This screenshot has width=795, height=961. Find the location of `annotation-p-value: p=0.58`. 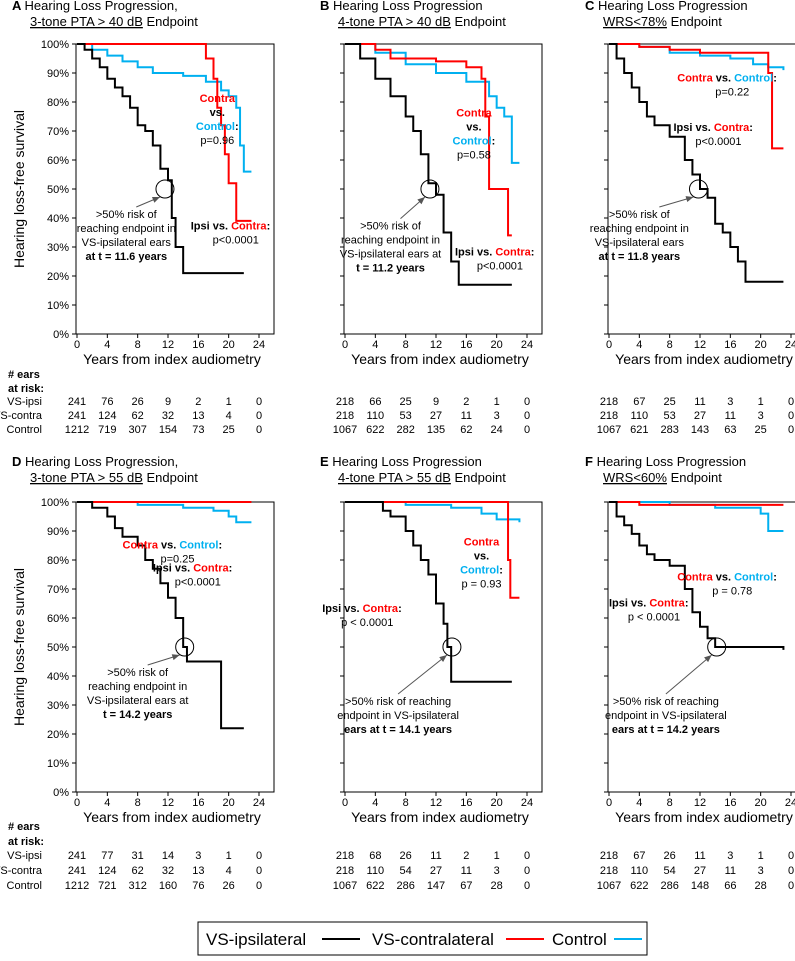

annotation-p-value: p=0.58 is located at coordinates (474, 156).